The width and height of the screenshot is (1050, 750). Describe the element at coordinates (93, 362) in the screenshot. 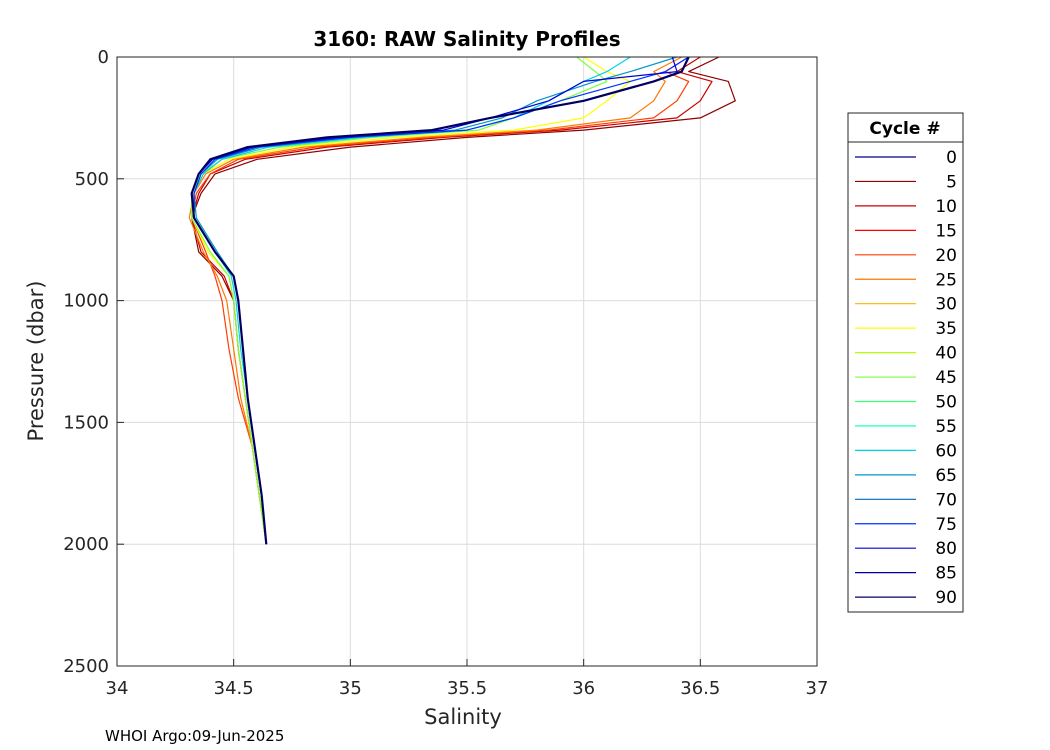

I see `y-axis-ticks: 0 500 1000 1500 2000 2500` at that location.